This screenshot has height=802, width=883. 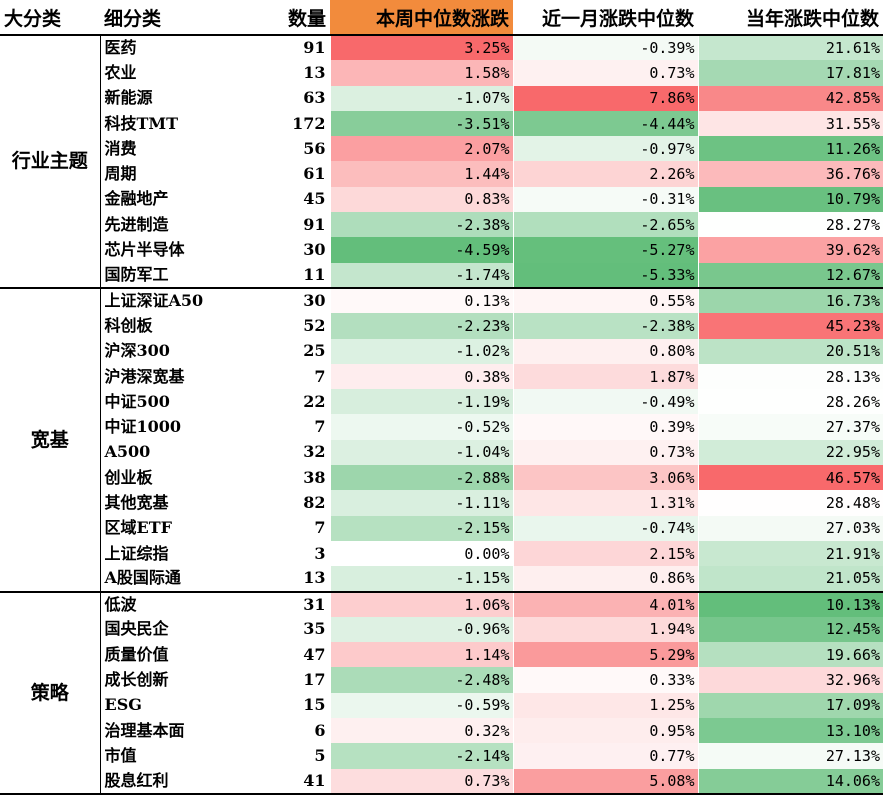 I want to click on count-cell: 41, so click(x=302, y=781).